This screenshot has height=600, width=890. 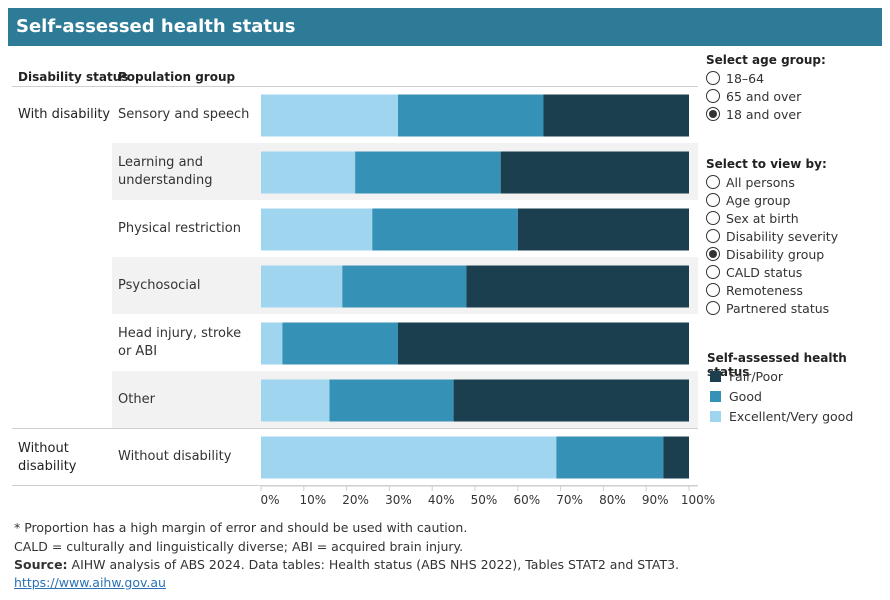 What do you see at coordinates (748, 200) in the screenshot?
I see `radio-view-age-group: Age group` at bounding box center [748, 200].